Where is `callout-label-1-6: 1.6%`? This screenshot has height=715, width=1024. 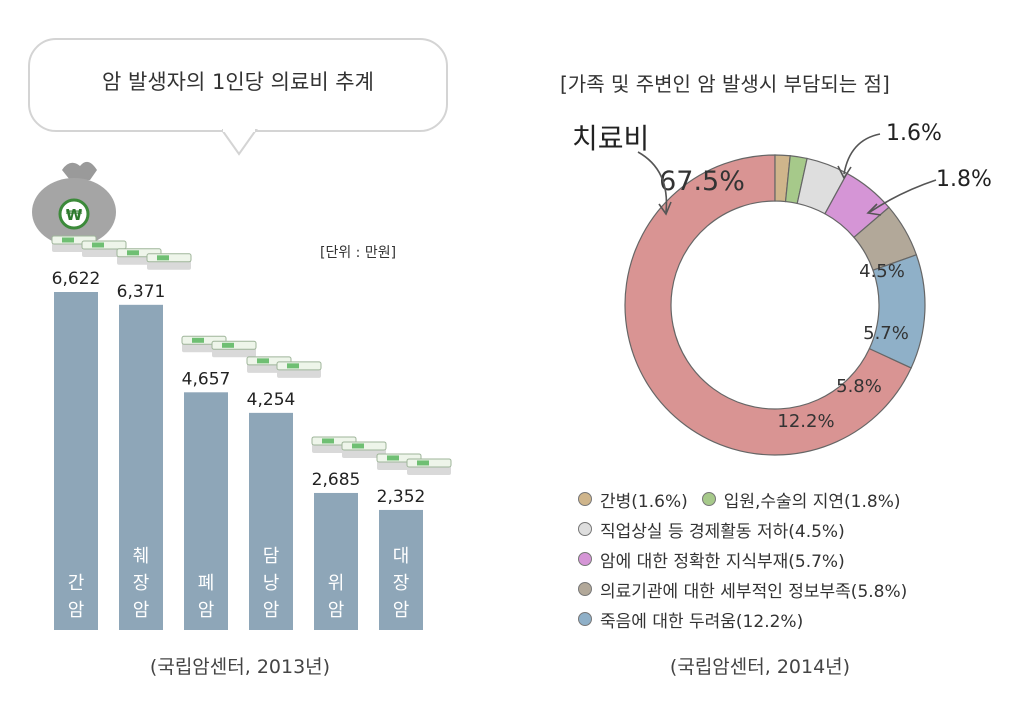
callout-label-1-6: 1.6% is located at coordinates (914, 133).